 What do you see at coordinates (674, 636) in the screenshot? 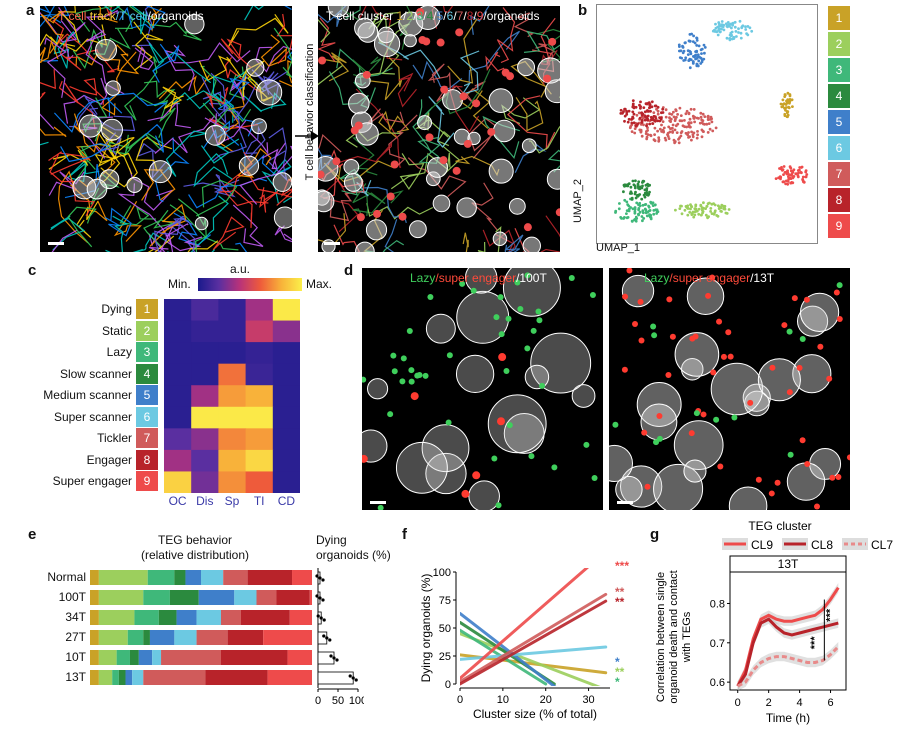
I see `y-axis-label: organoid death and contact` at bounding box center [674, 636].